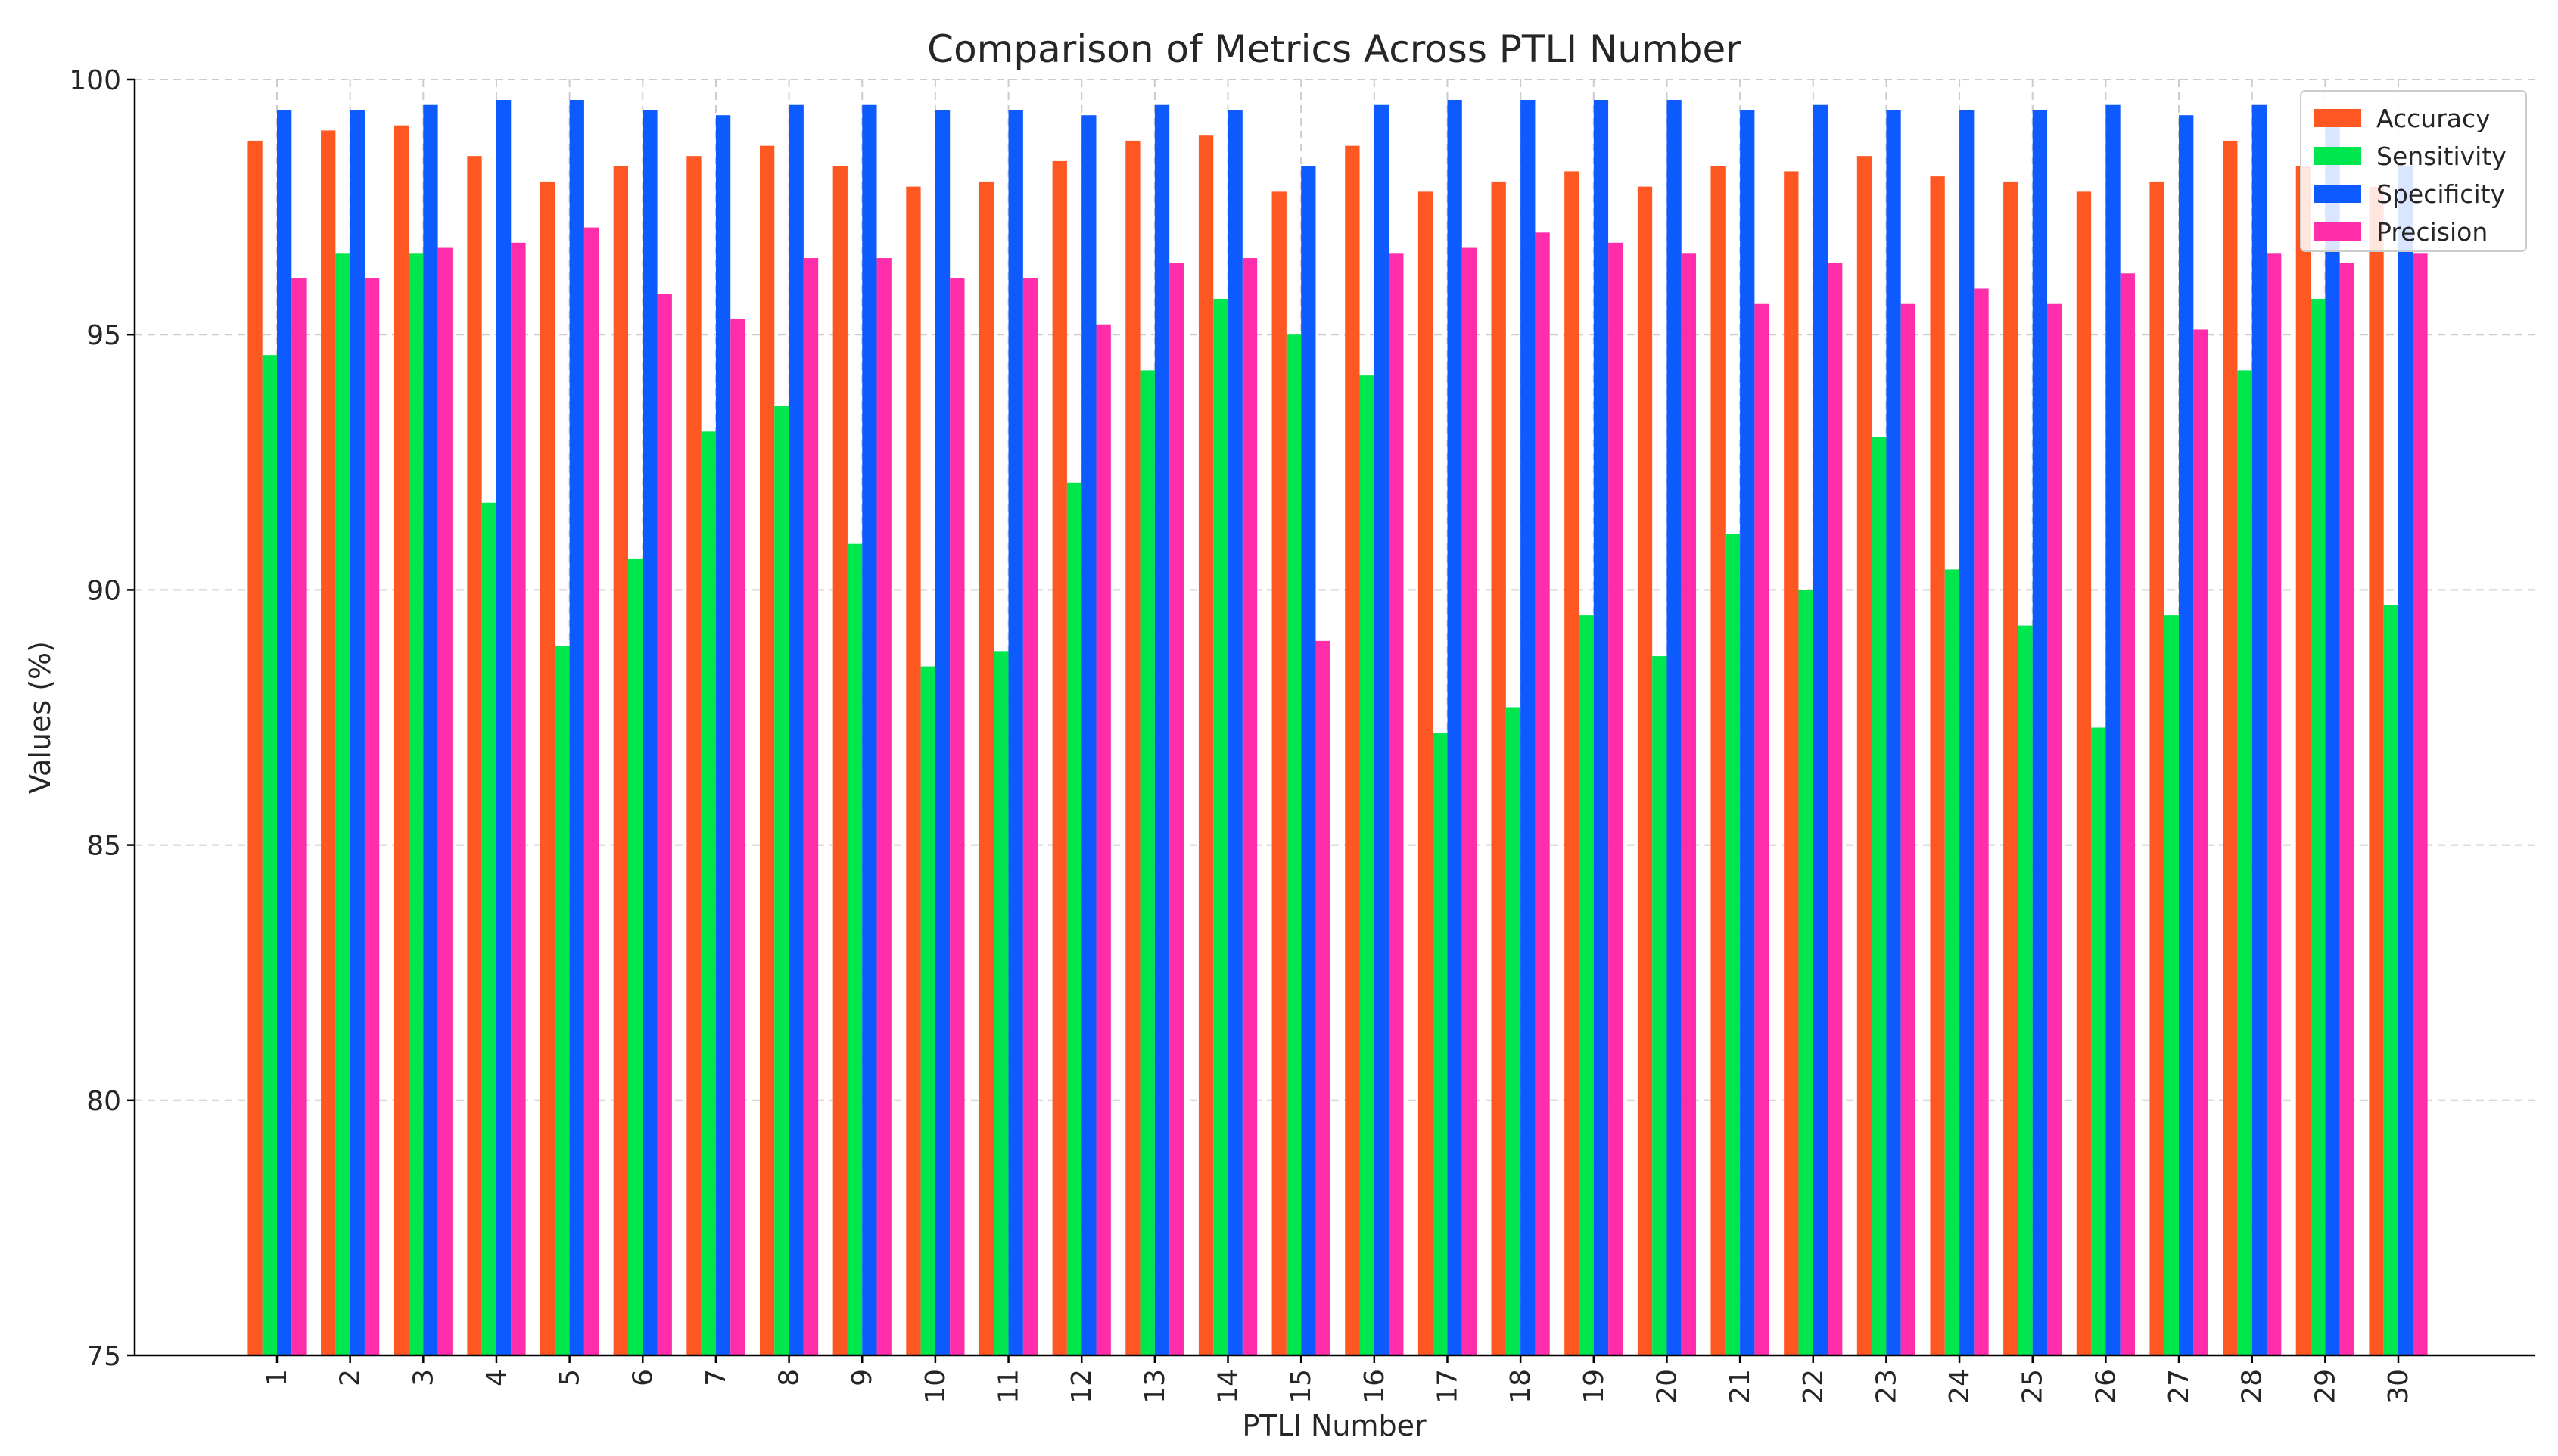 The width and height of the screenshot is (2558, 1456). I want to click on x-tick-label: 6, so click(642, 1377).